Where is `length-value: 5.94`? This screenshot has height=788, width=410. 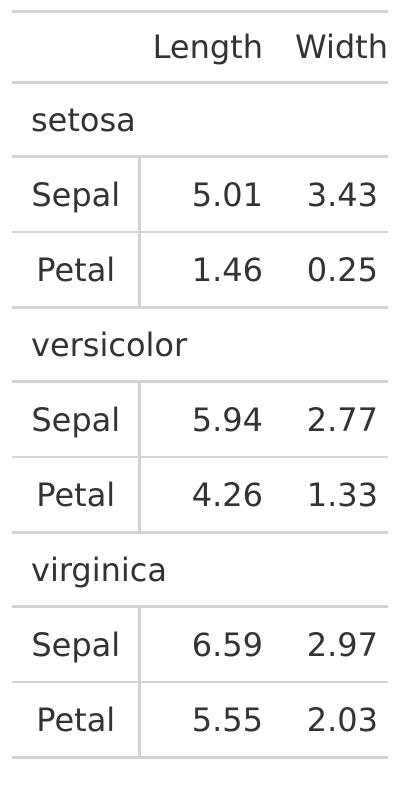 length-value: 5.94 is located at coordinates (206, 419).